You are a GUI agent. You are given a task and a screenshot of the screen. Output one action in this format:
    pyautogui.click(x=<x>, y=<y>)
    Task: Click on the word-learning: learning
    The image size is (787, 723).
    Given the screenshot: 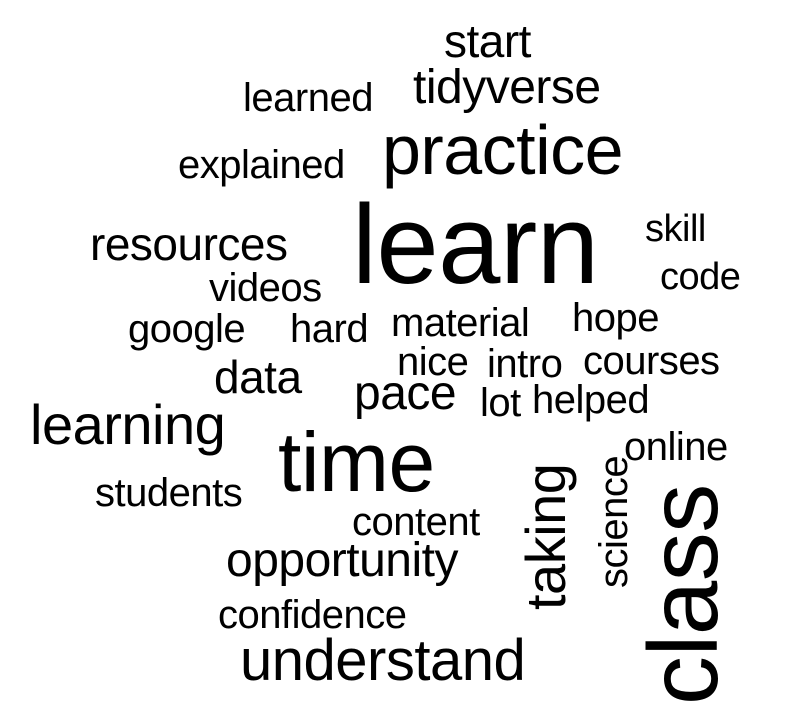 What is the action you would take?
    pyautogui.click(x=128, y=424)
    